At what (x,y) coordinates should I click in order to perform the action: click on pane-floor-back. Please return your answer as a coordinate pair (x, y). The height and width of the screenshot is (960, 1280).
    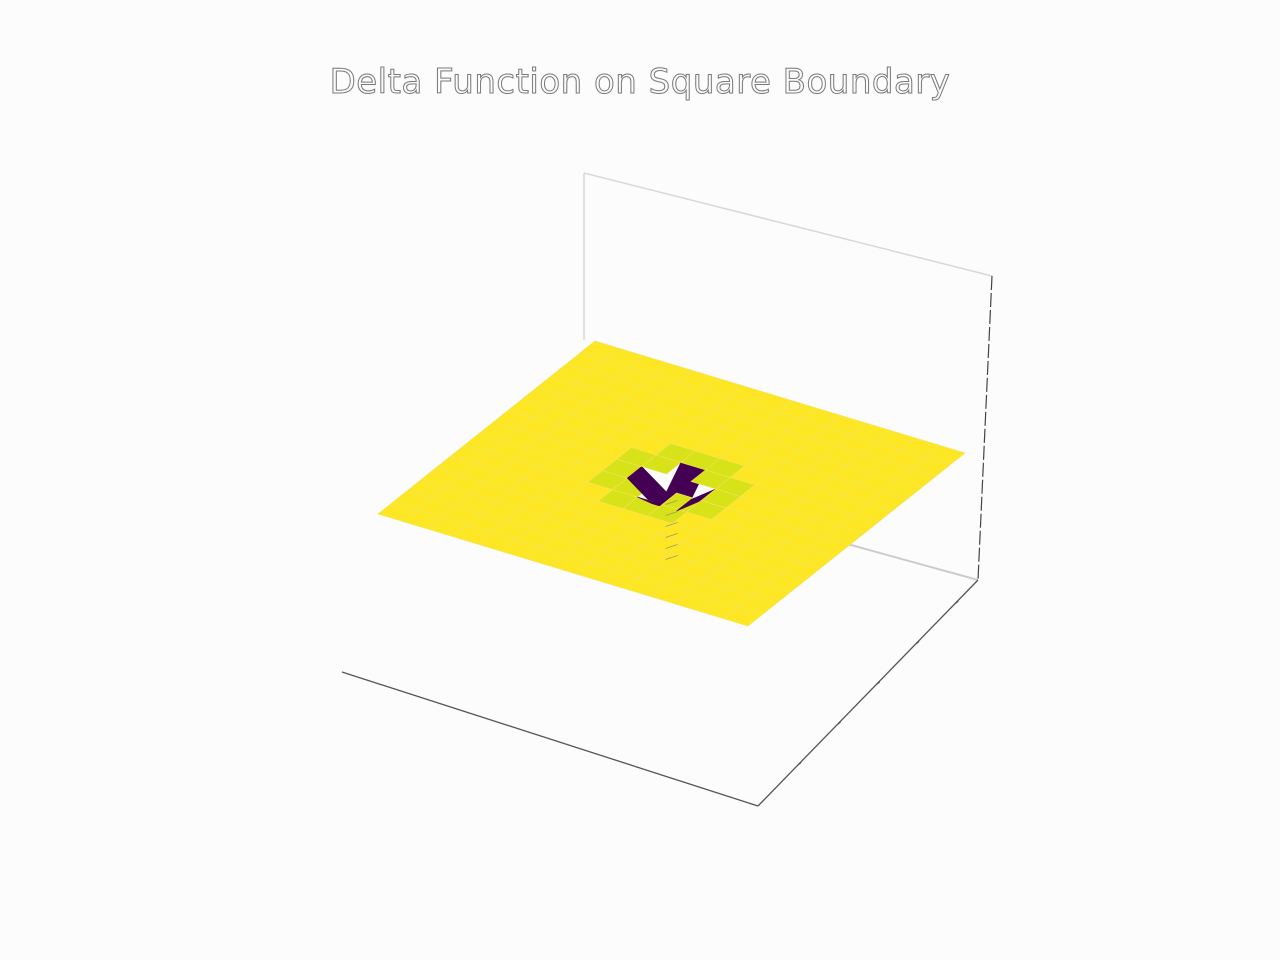
    Looking at the image, I should click on (909, 561).